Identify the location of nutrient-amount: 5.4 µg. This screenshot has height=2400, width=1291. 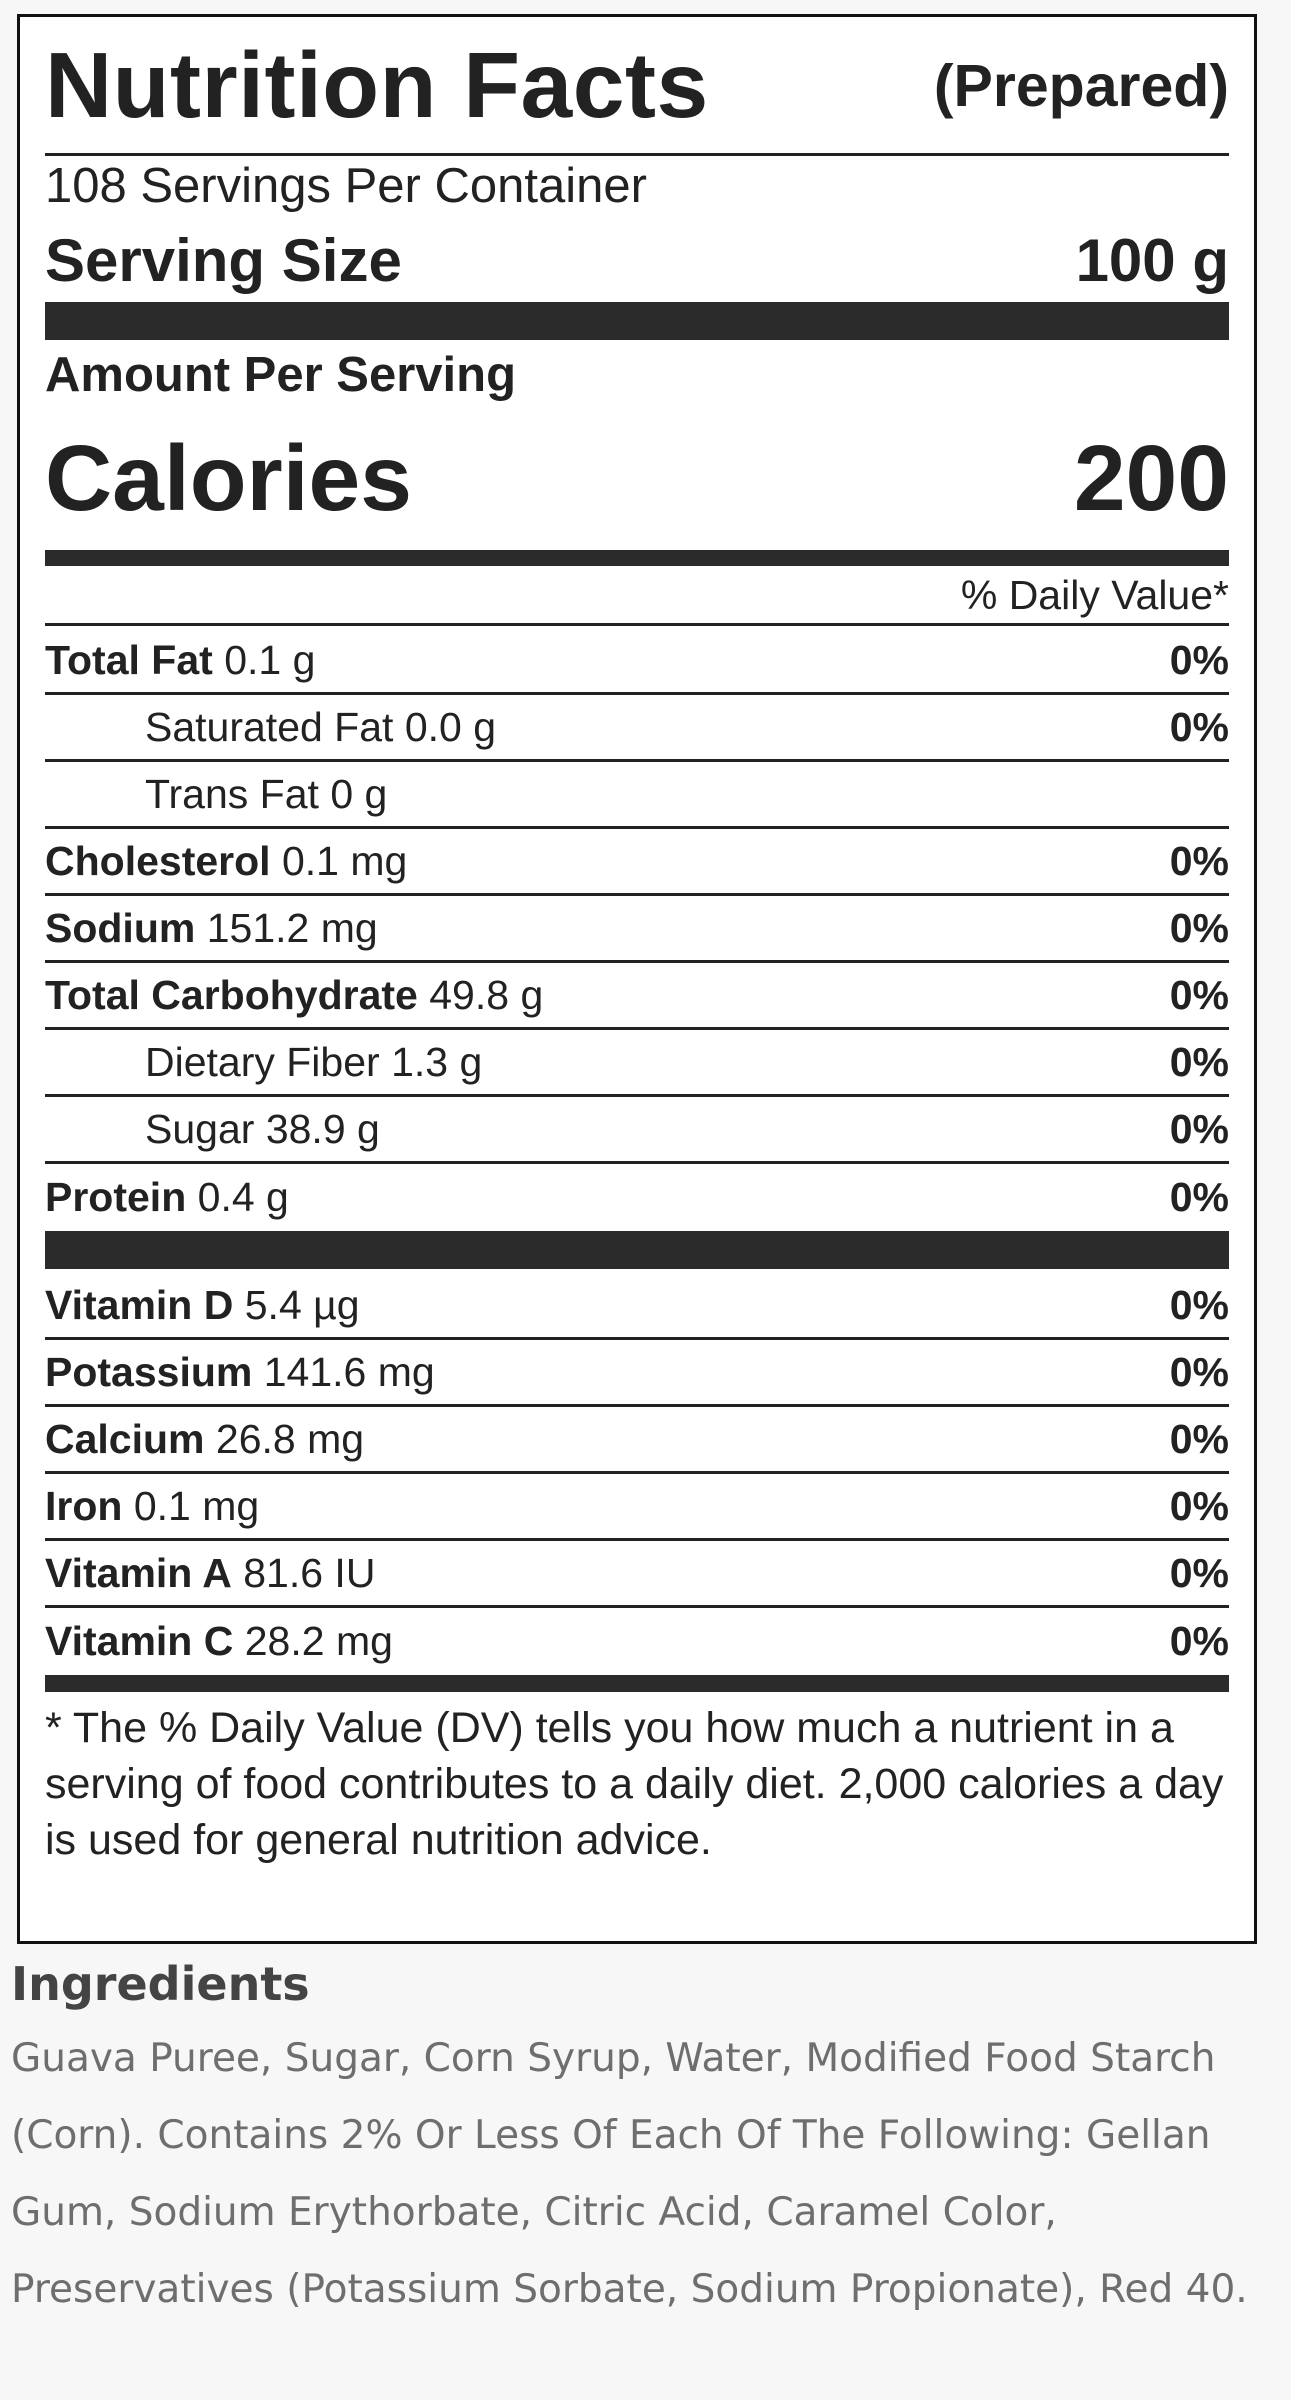
(302, 1304).